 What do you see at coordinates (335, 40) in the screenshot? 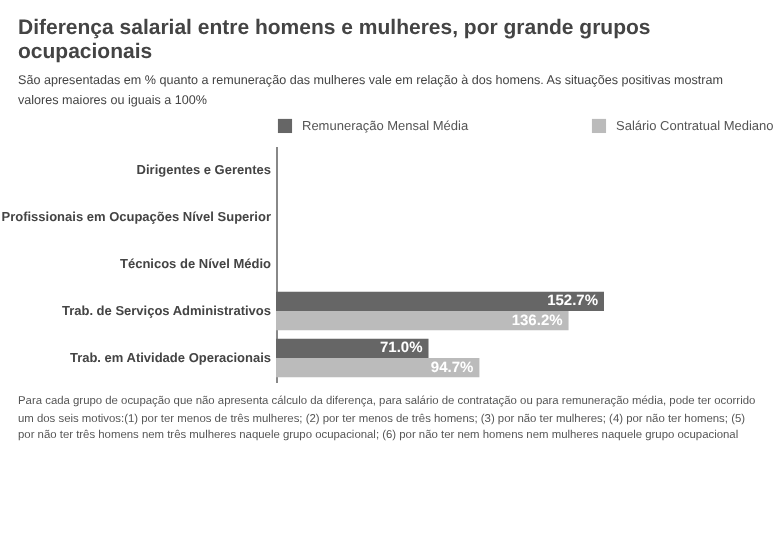
I see `chart-title: Diferença salarial entre homens e mulheres, por grande grupos ocupacionais` at bounding box center [335, 40].